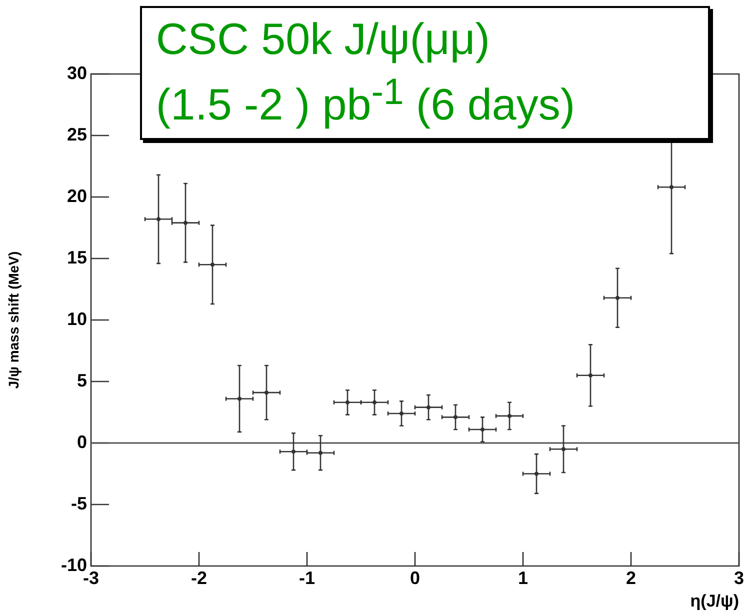 This screenshot has height=612, width=749. Describe the element at coordinates (76, 318) in the screenshot. I see `y-tick-label: 10` at that location.